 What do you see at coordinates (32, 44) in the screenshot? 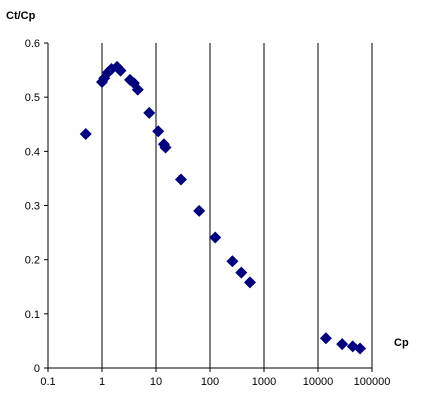
I see `y-tick-label: 0.6` at bounding box center [32, 44].